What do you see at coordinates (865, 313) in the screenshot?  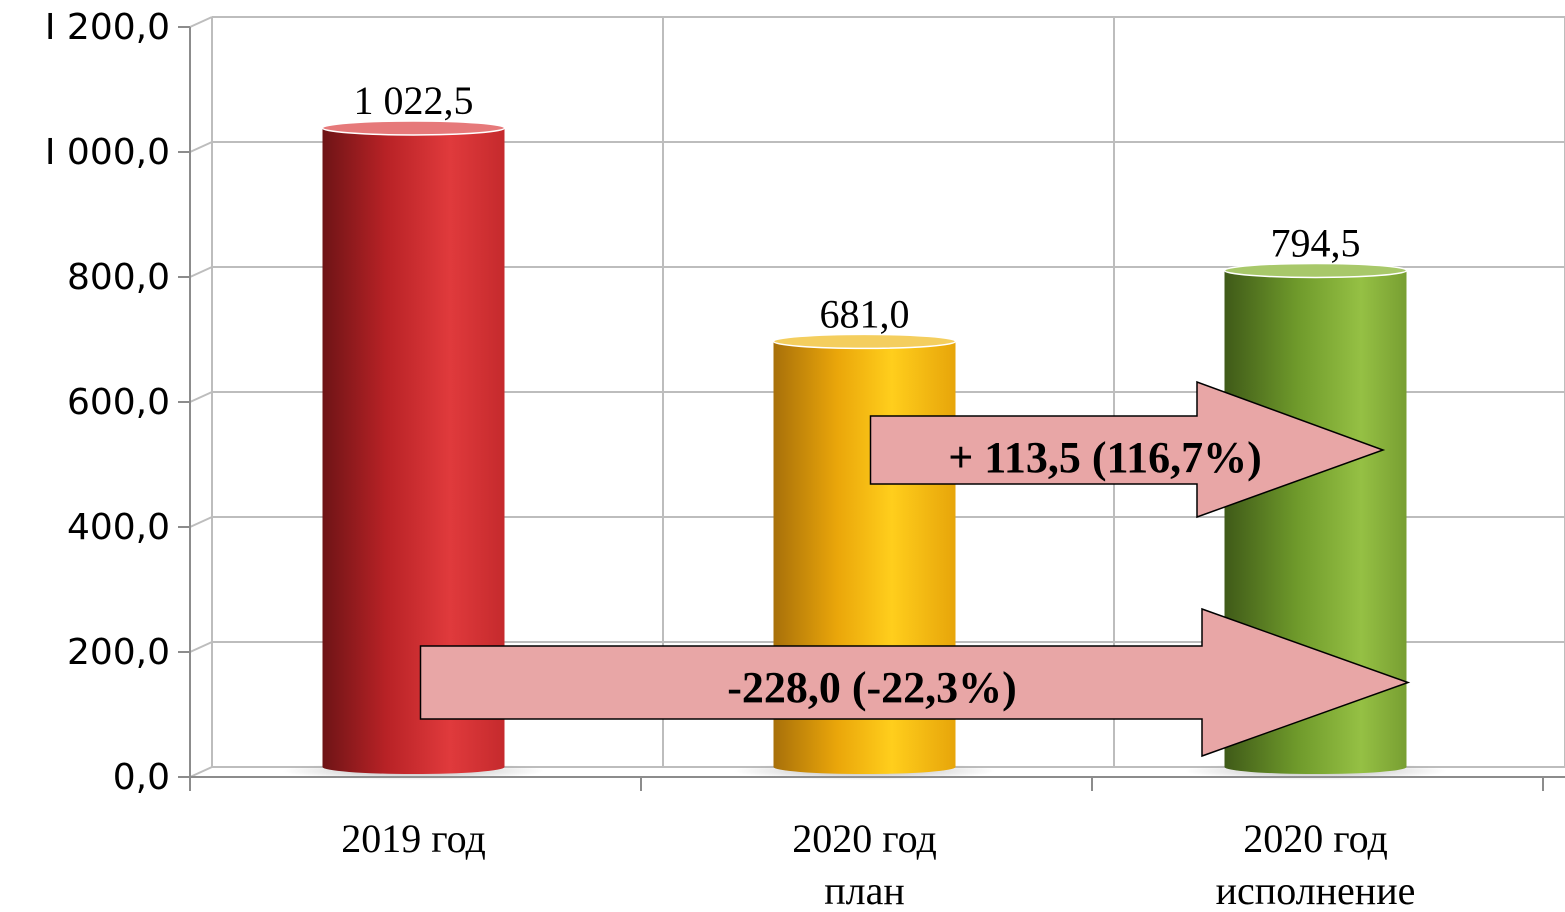 I see `data-label: 681,0` at bounding box center [865, 313].